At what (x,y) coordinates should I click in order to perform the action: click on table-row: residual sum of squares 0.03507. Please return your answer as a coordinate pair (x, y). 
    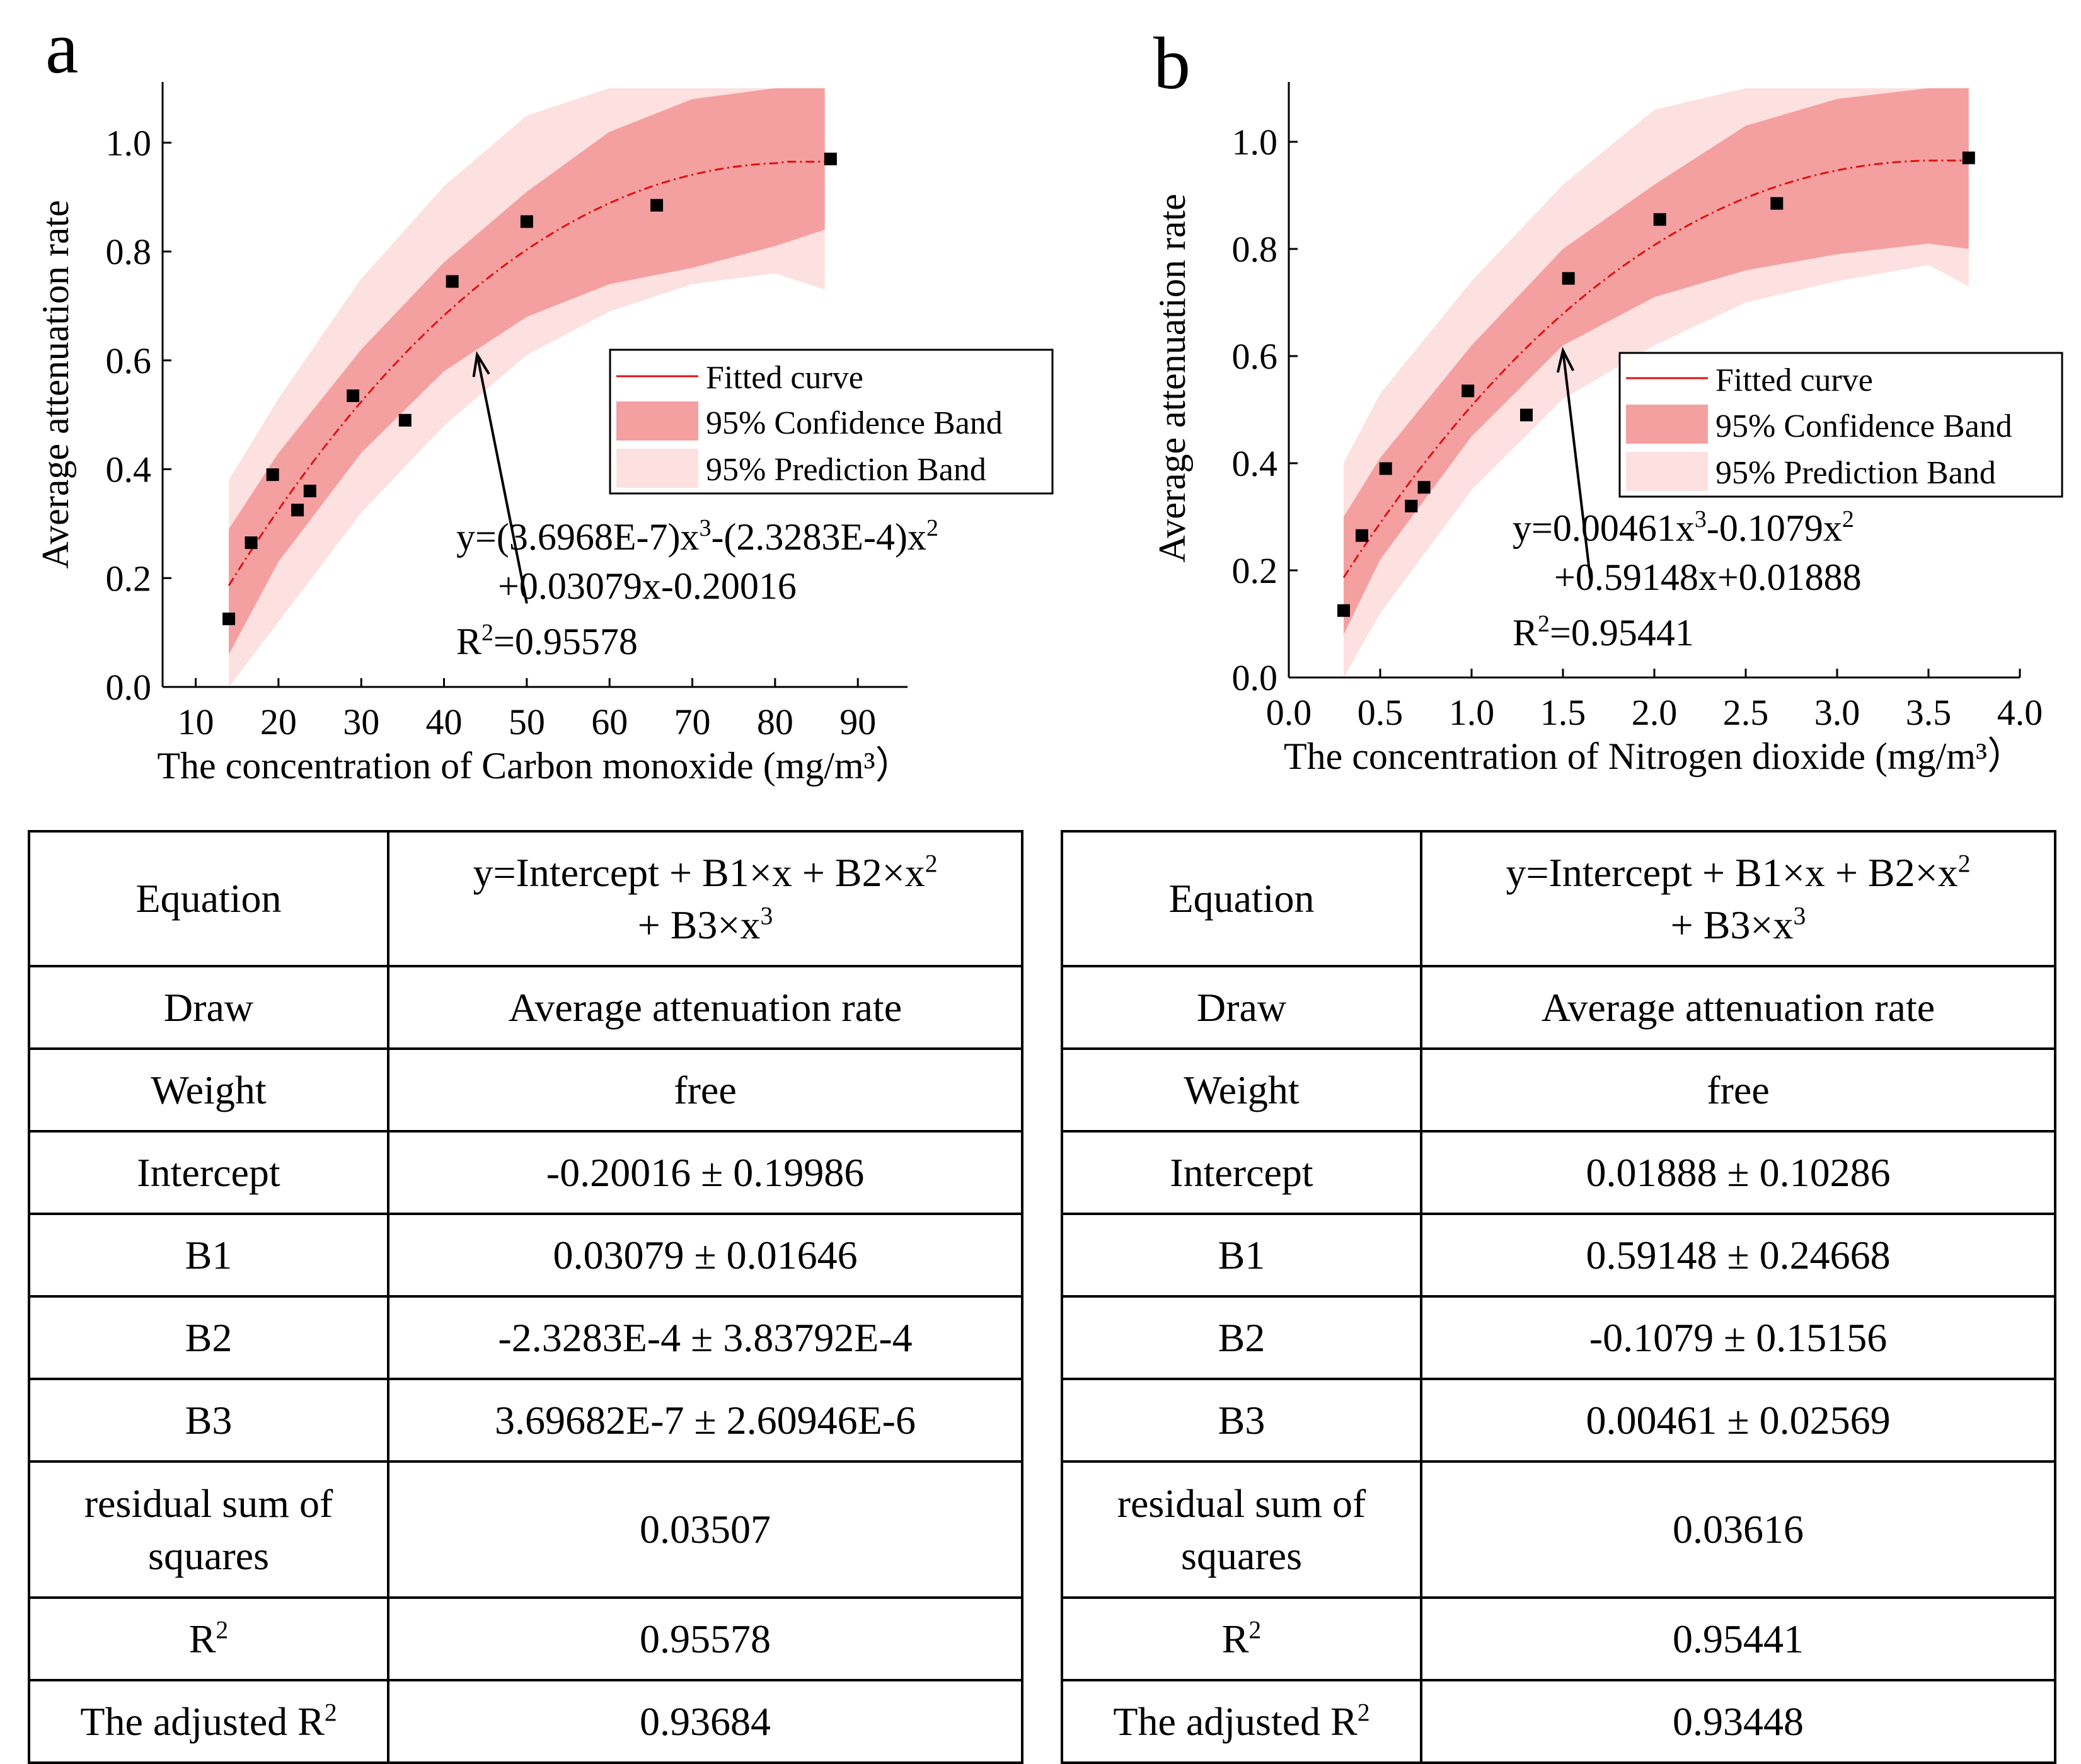
    Looking at the image, I should click on (526, 1529).